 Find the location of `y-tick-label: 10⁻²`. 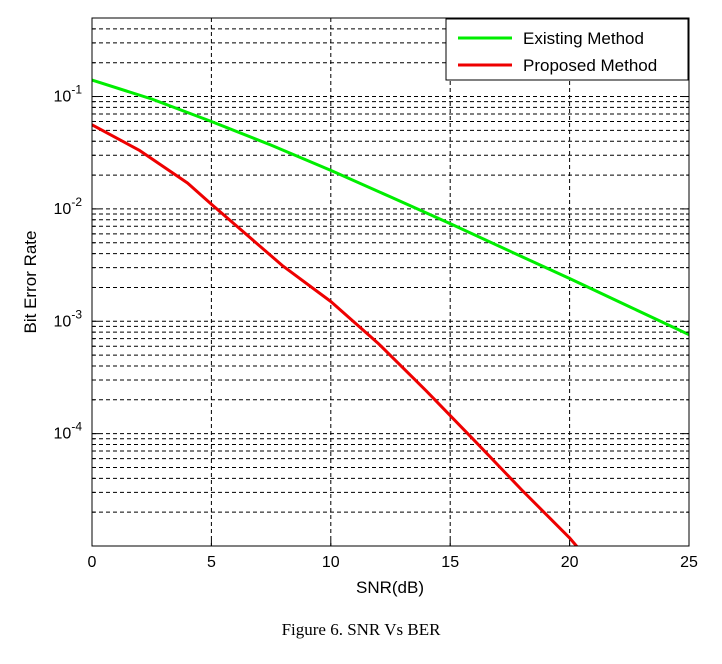

y-tick-label: 10⁻² is located at coordinates (68, 206).